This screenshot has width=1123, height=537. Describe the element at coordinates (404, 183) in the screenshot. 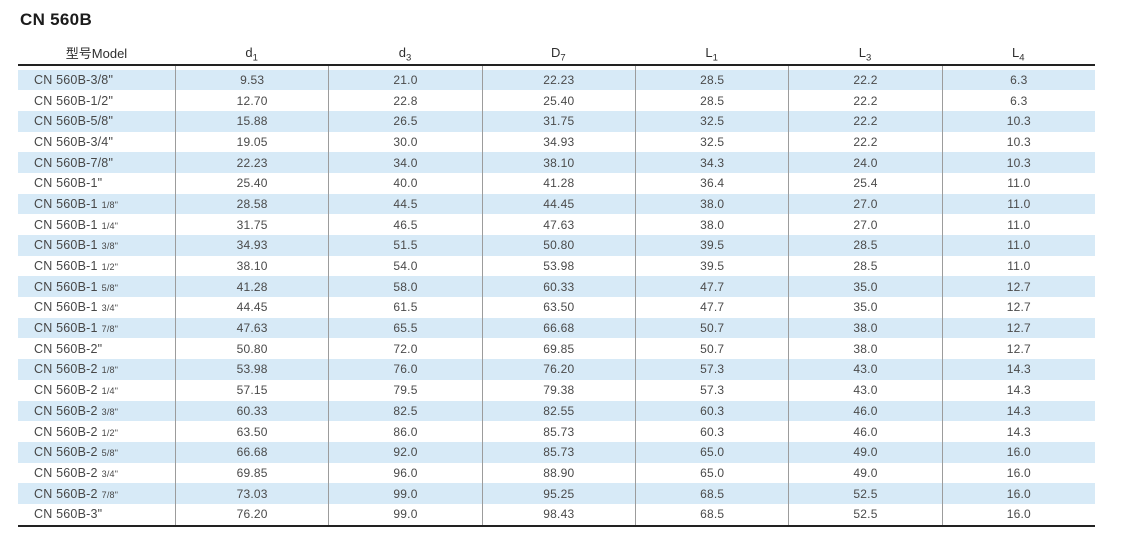

I see `value-cell: 40.0` at that location.